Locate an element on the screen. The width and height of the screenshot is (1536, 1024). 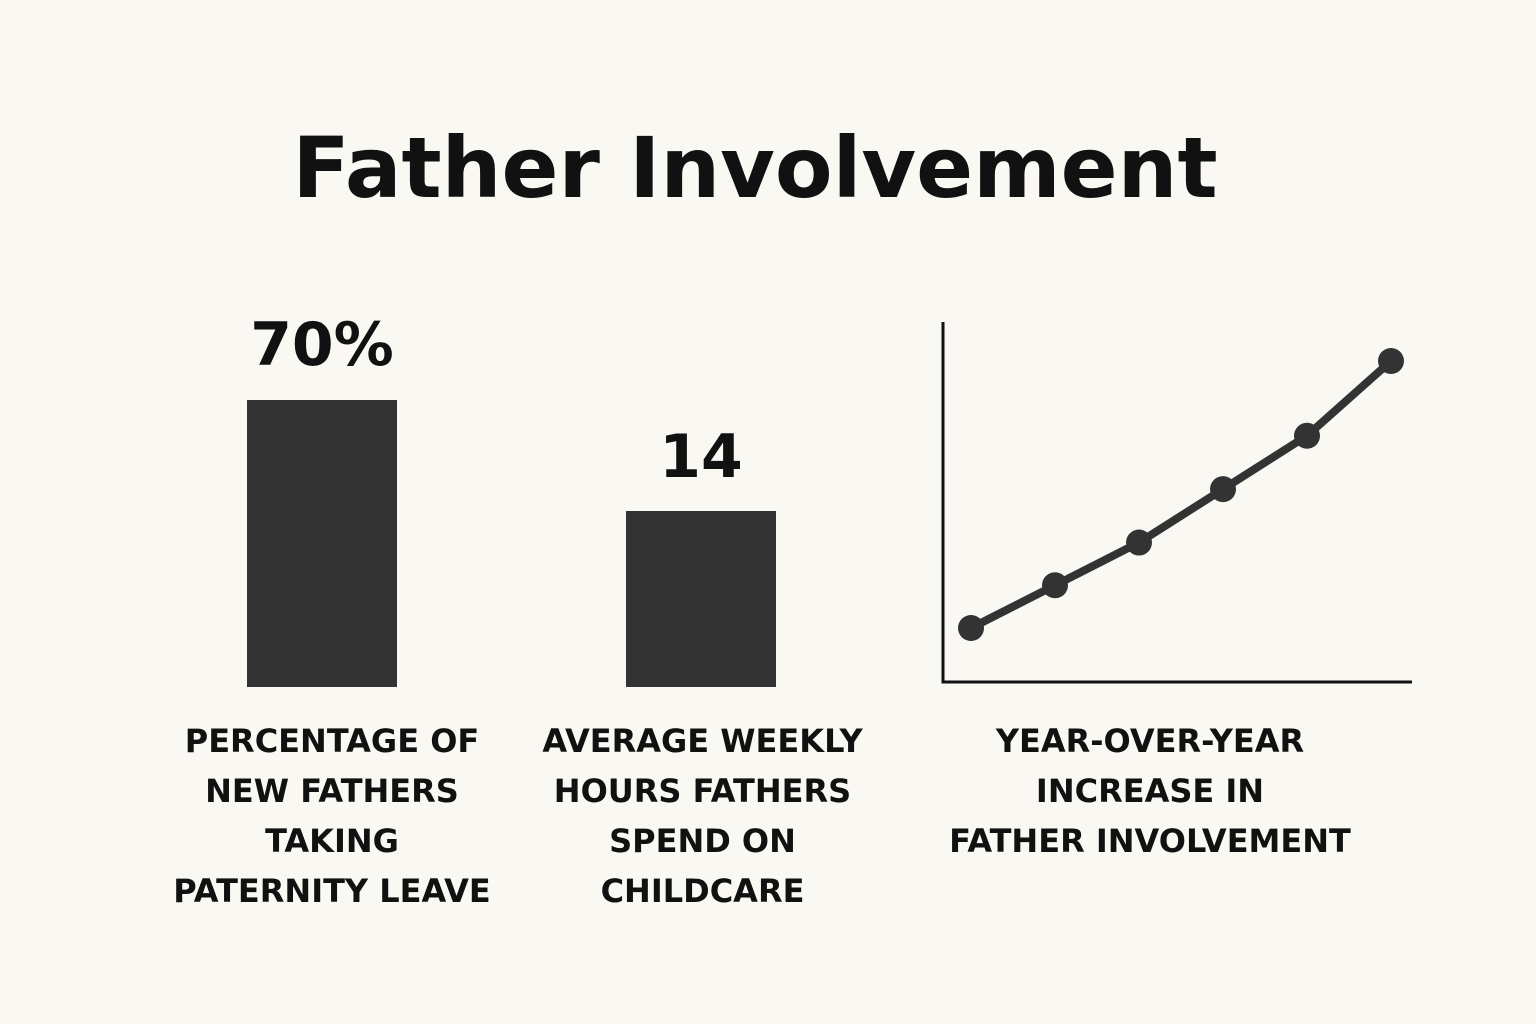
caption-line: INCREASE IN is located at coordinates (1150, 791).